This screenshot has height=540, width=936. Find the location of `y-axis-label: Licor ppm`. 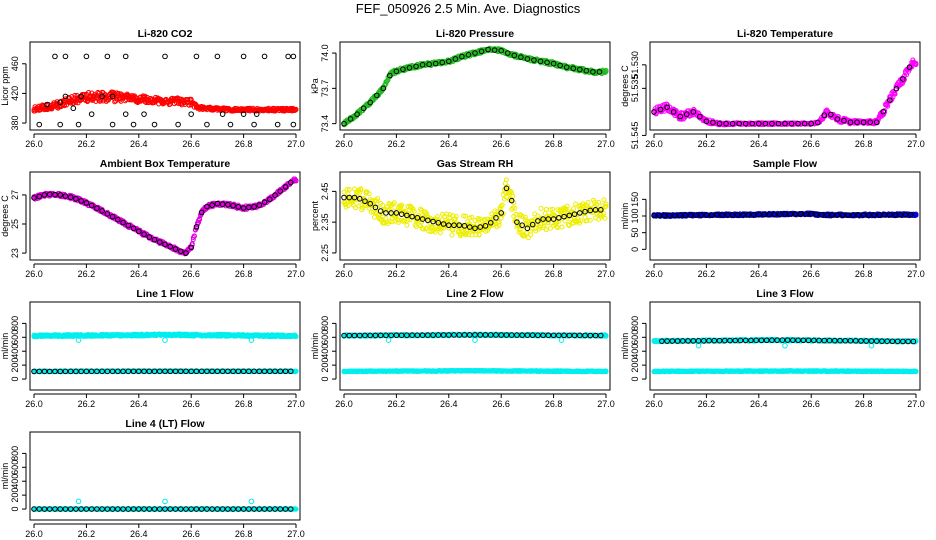

y-axis-label: Licor ppm is located at coordinates (5, 86).